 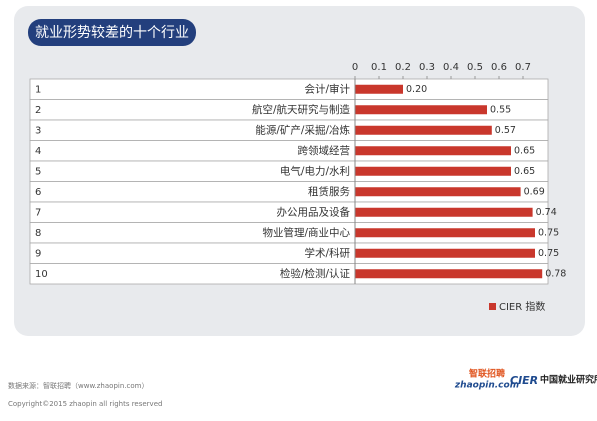 What do you see at coordinates (451, 67) in the screenshot?
I see `x-tick-label: 0.4` at bounding box center [451, 67].